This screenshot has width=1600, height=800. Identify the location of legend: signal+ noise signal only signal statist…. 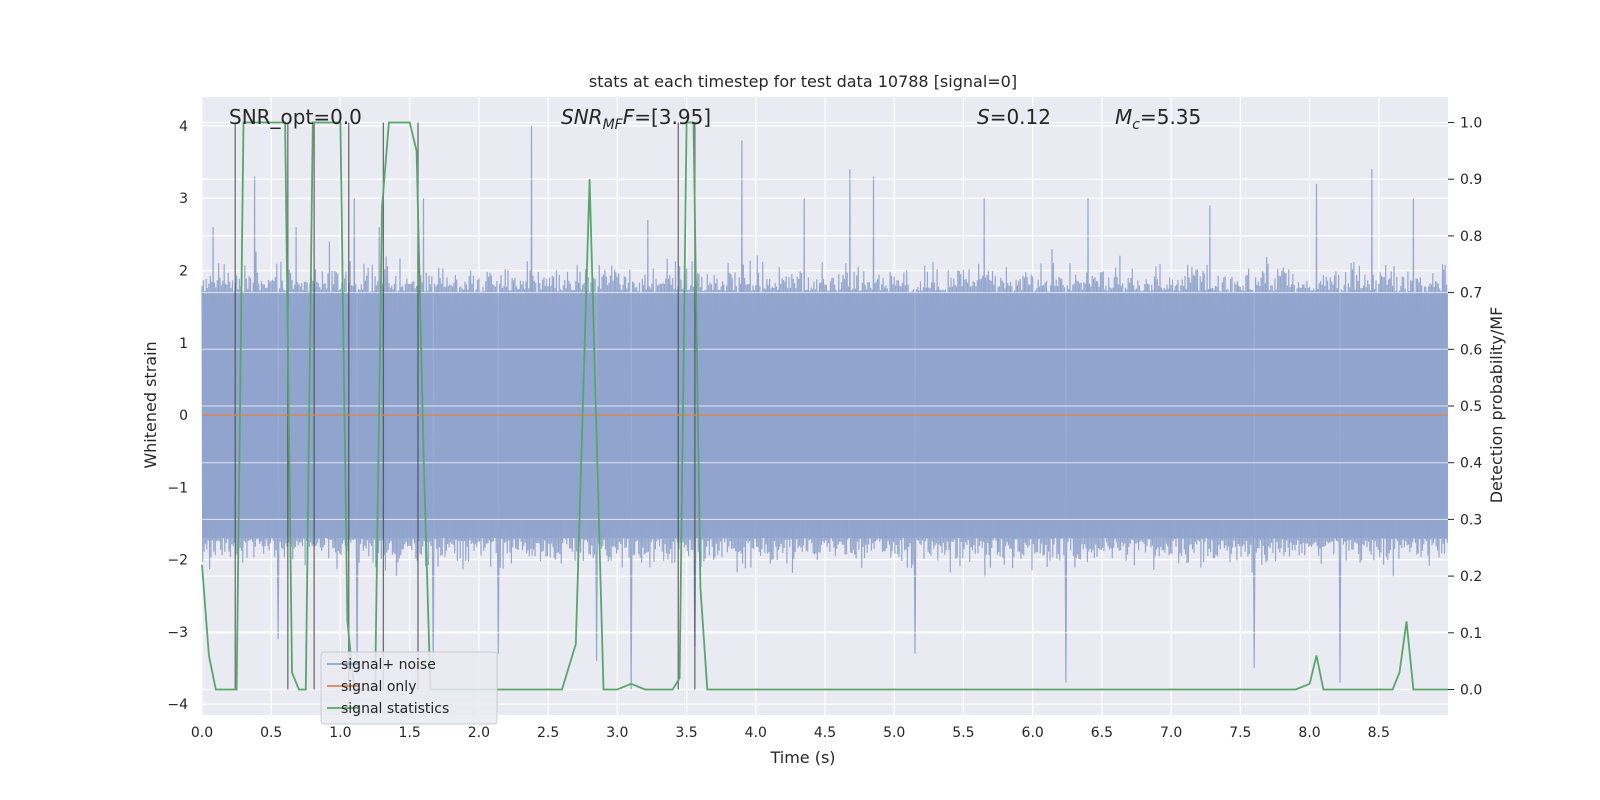
(409, 688).